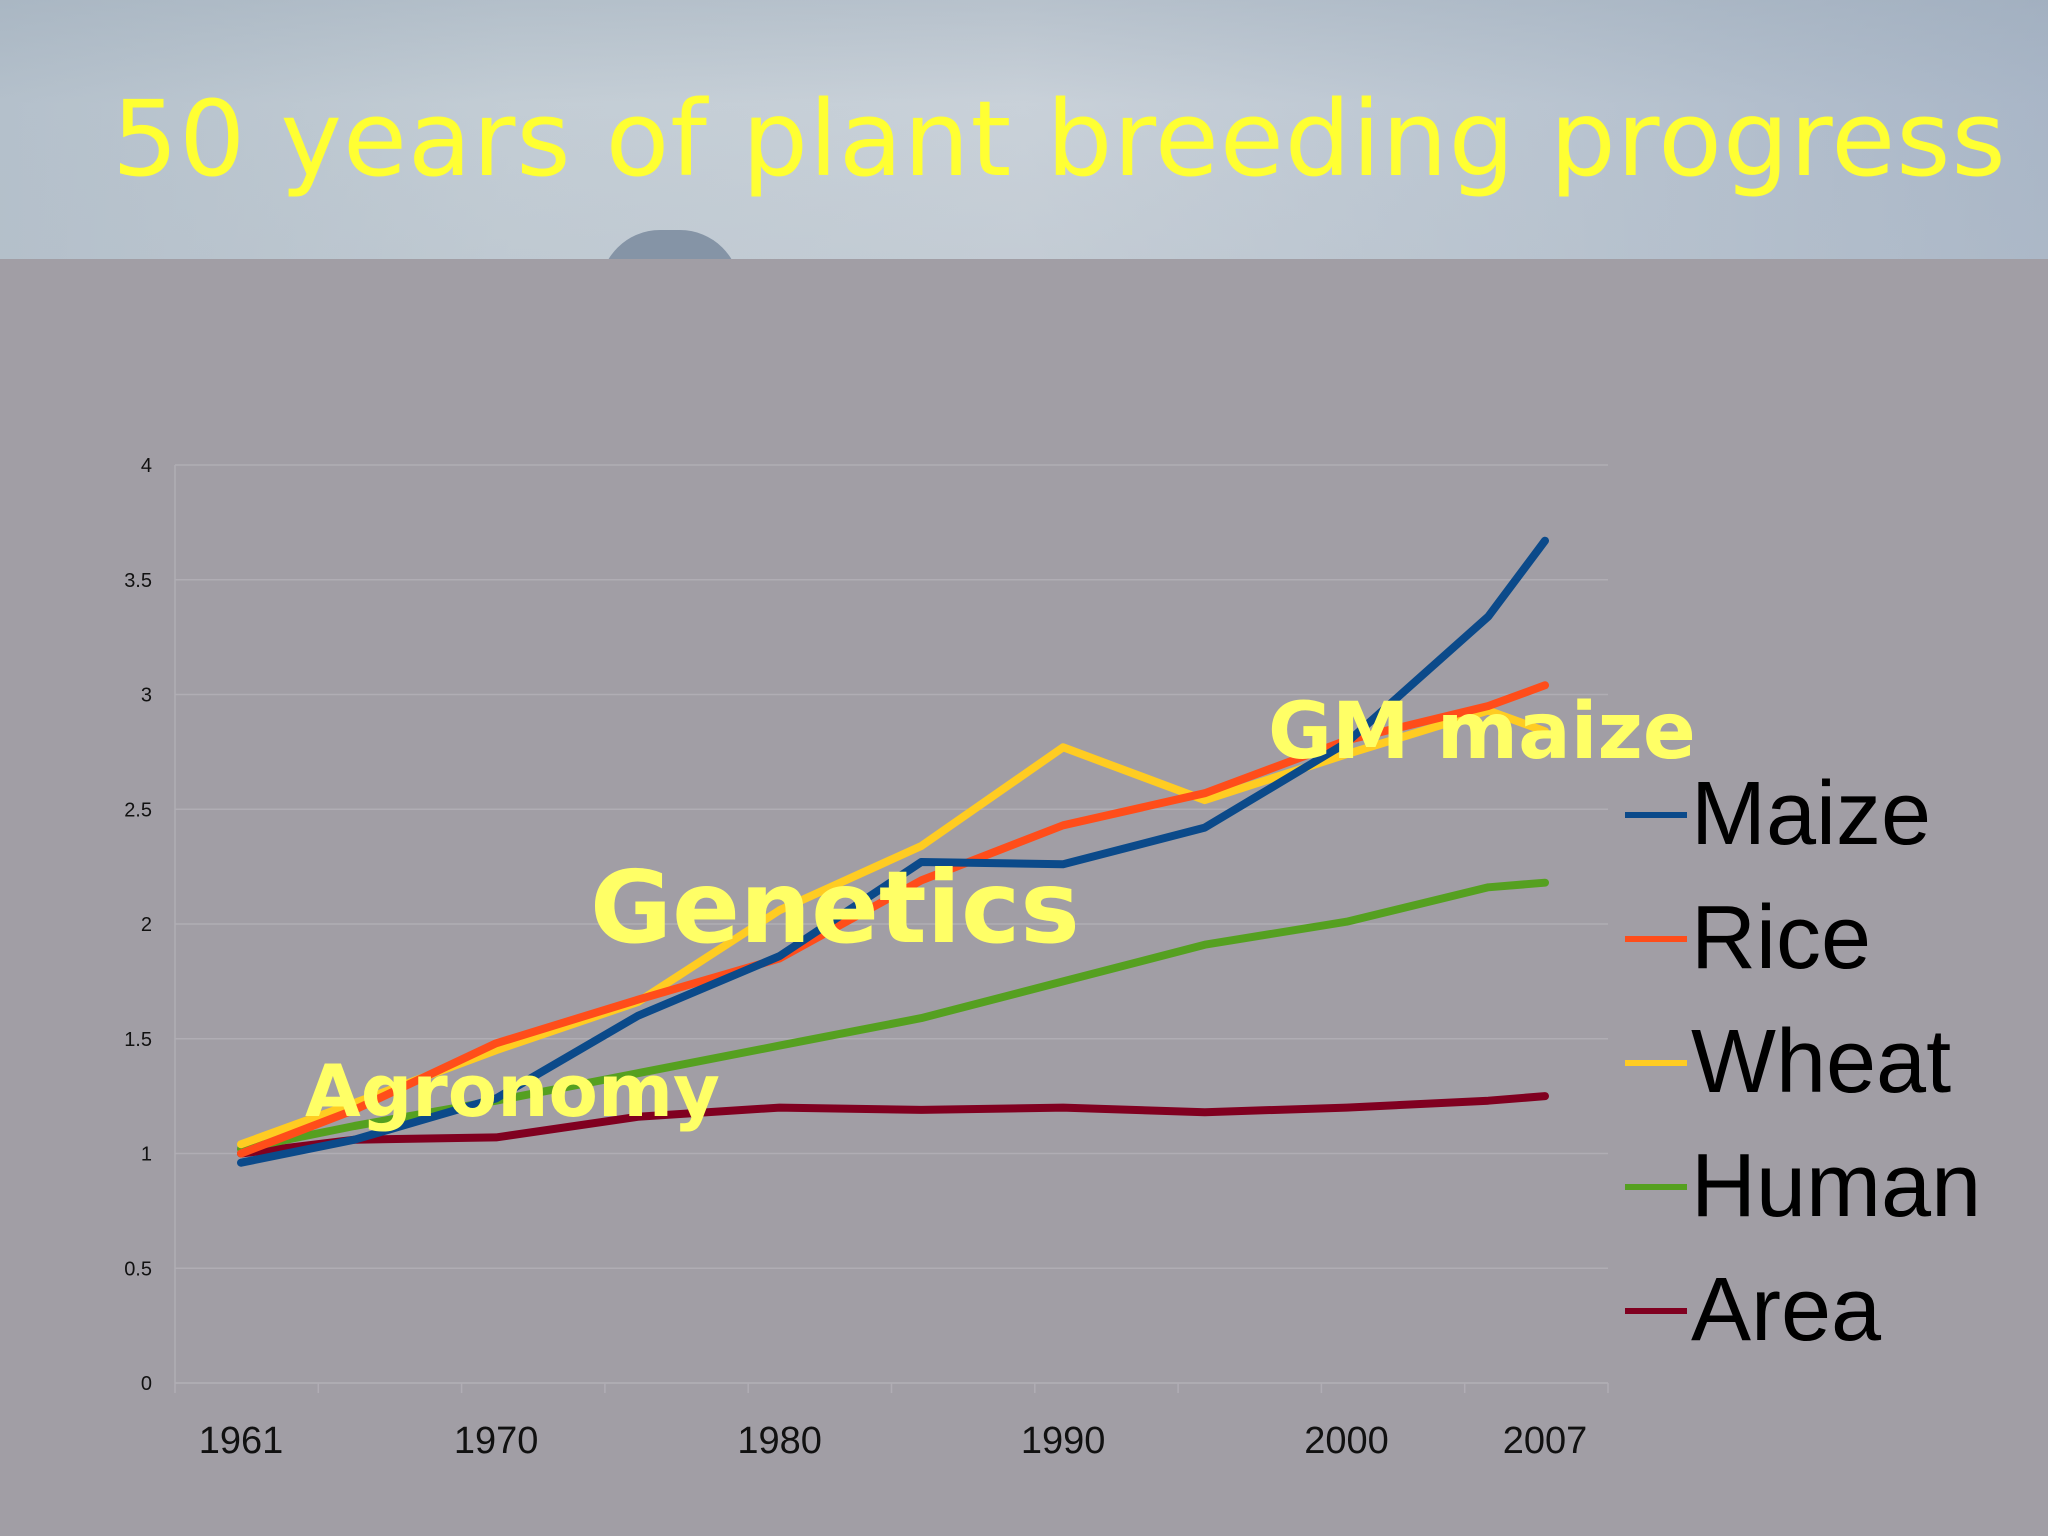 This screenshot has width=2048, height=1536. Describe the element at coordinates (1063, 1441) in the screenshot. I see `x-tick-label: 1990` at that location.